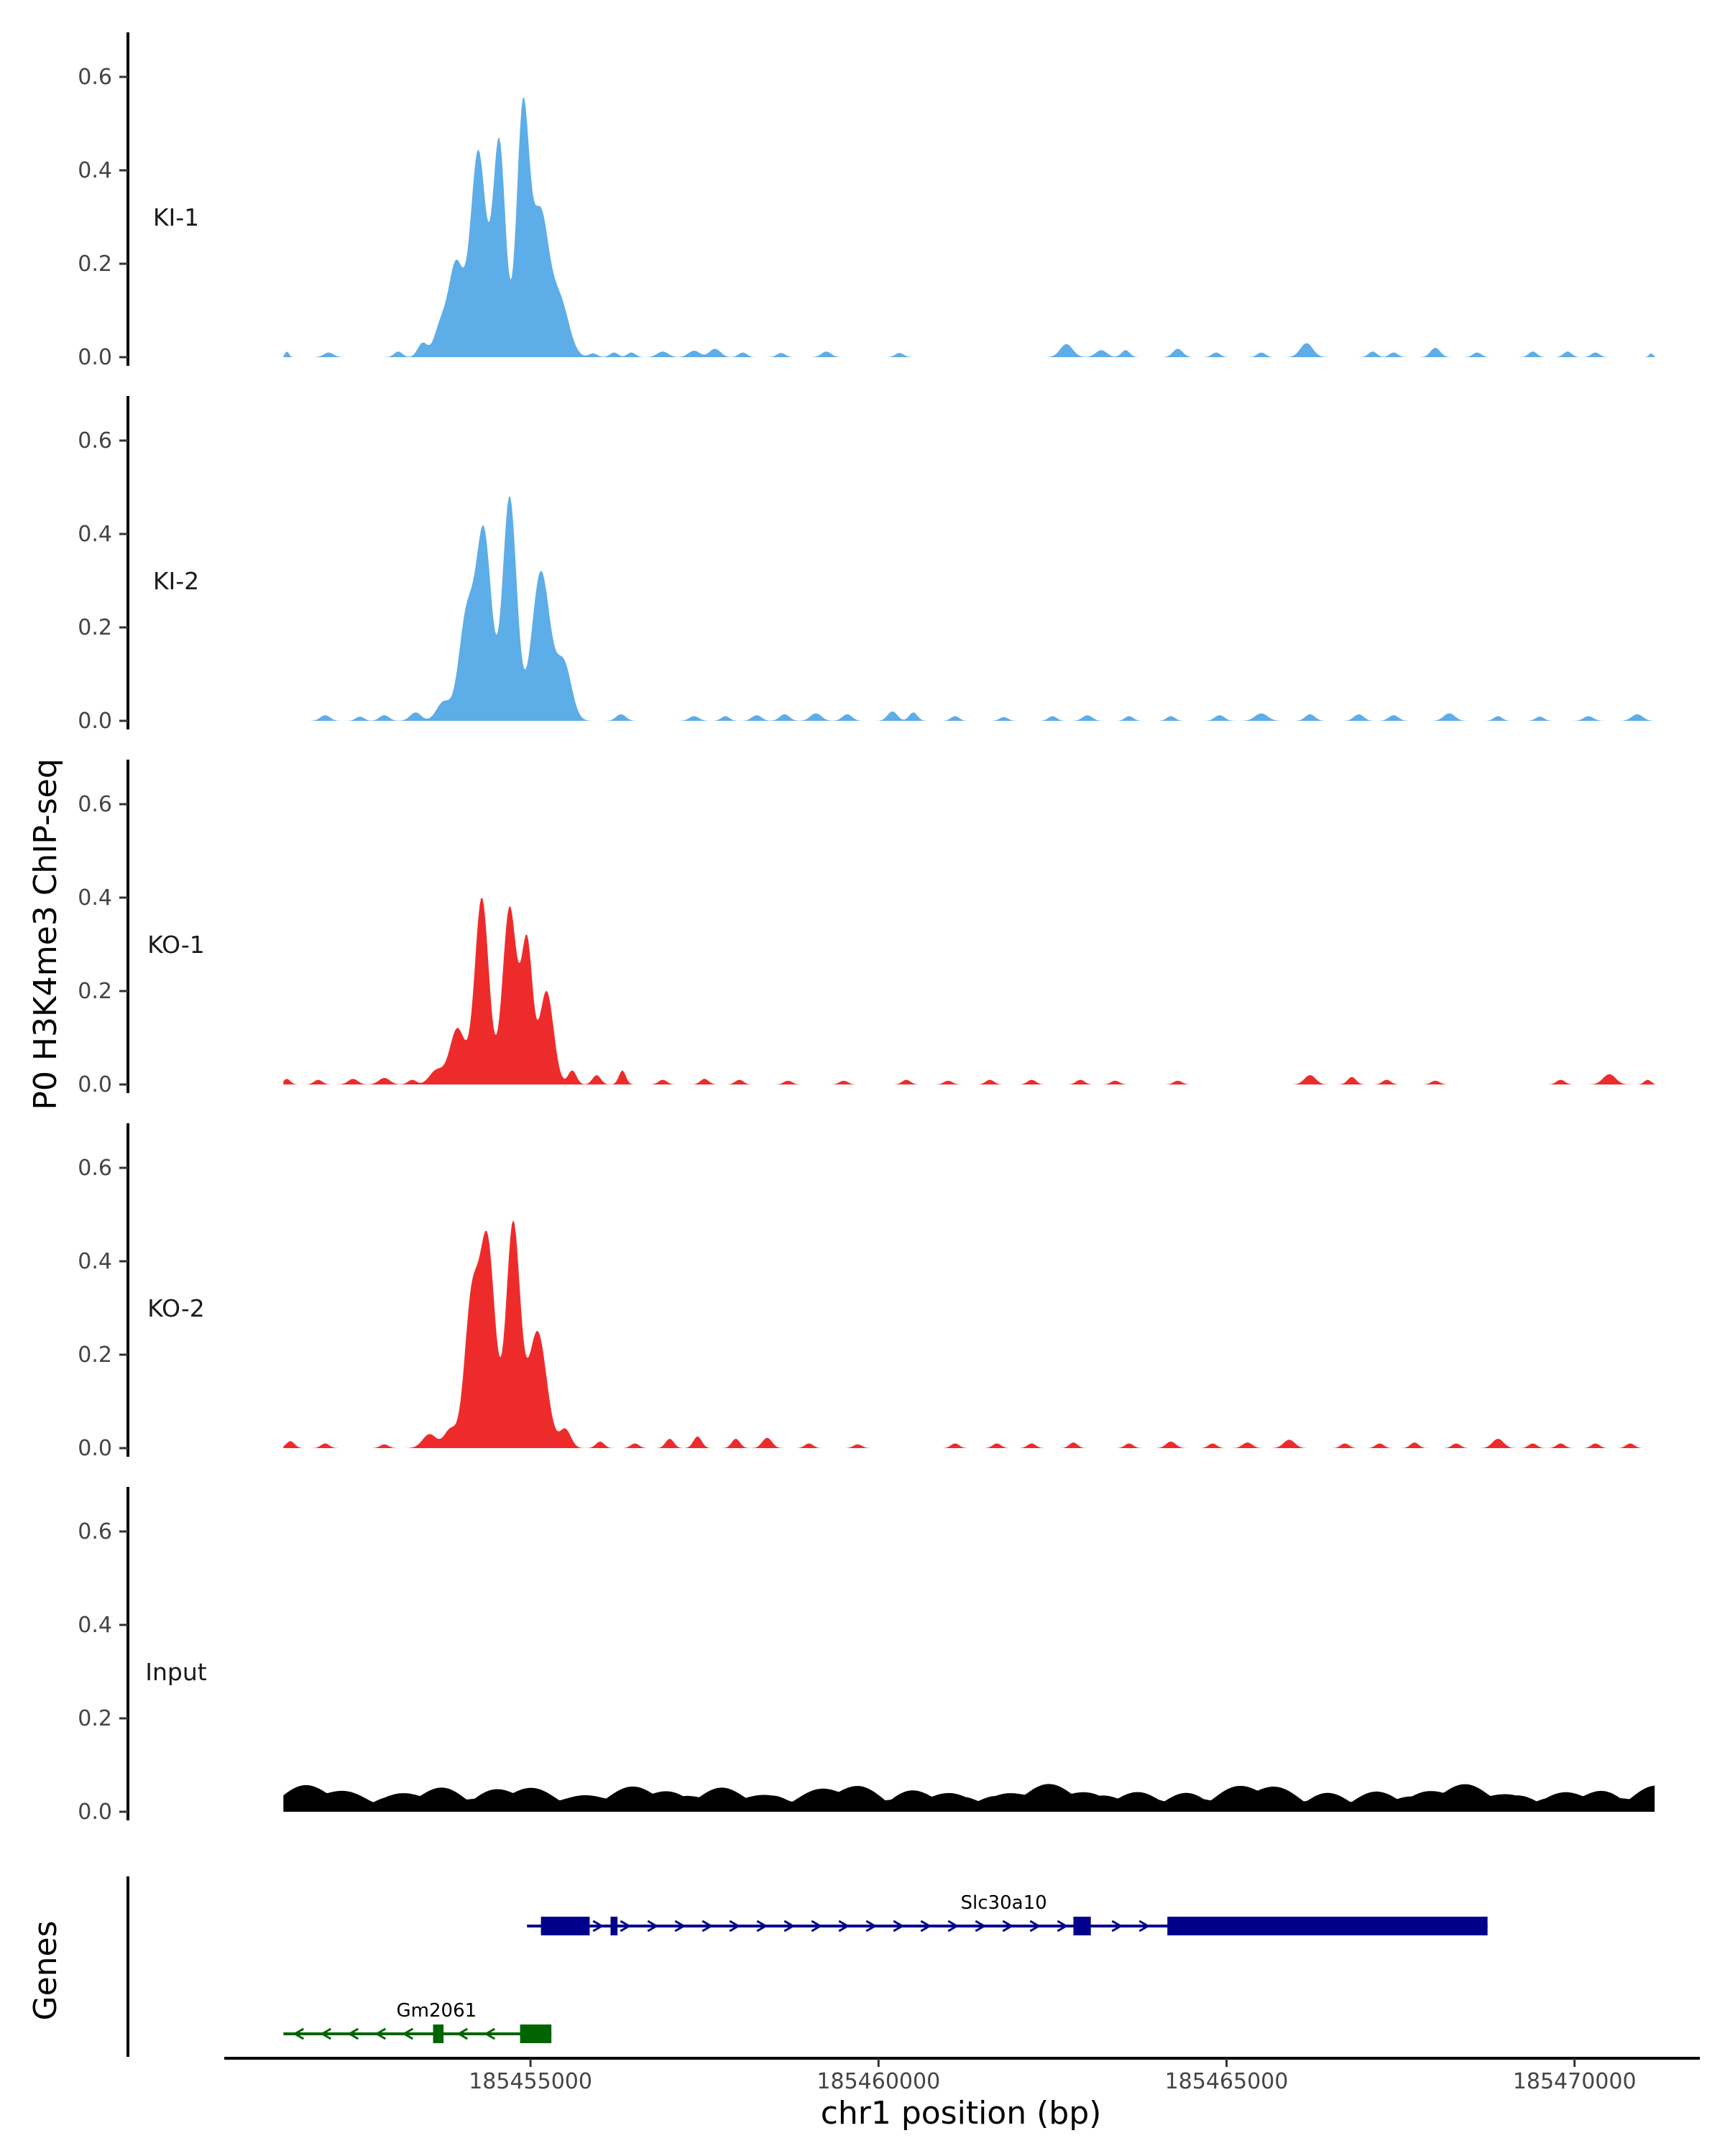 The image size is (1725, 2156). What do you see at coordinates (45, 1970) in the screenshot?
I see `genes-track-title: Genes` at bounding box center [45, 1970].